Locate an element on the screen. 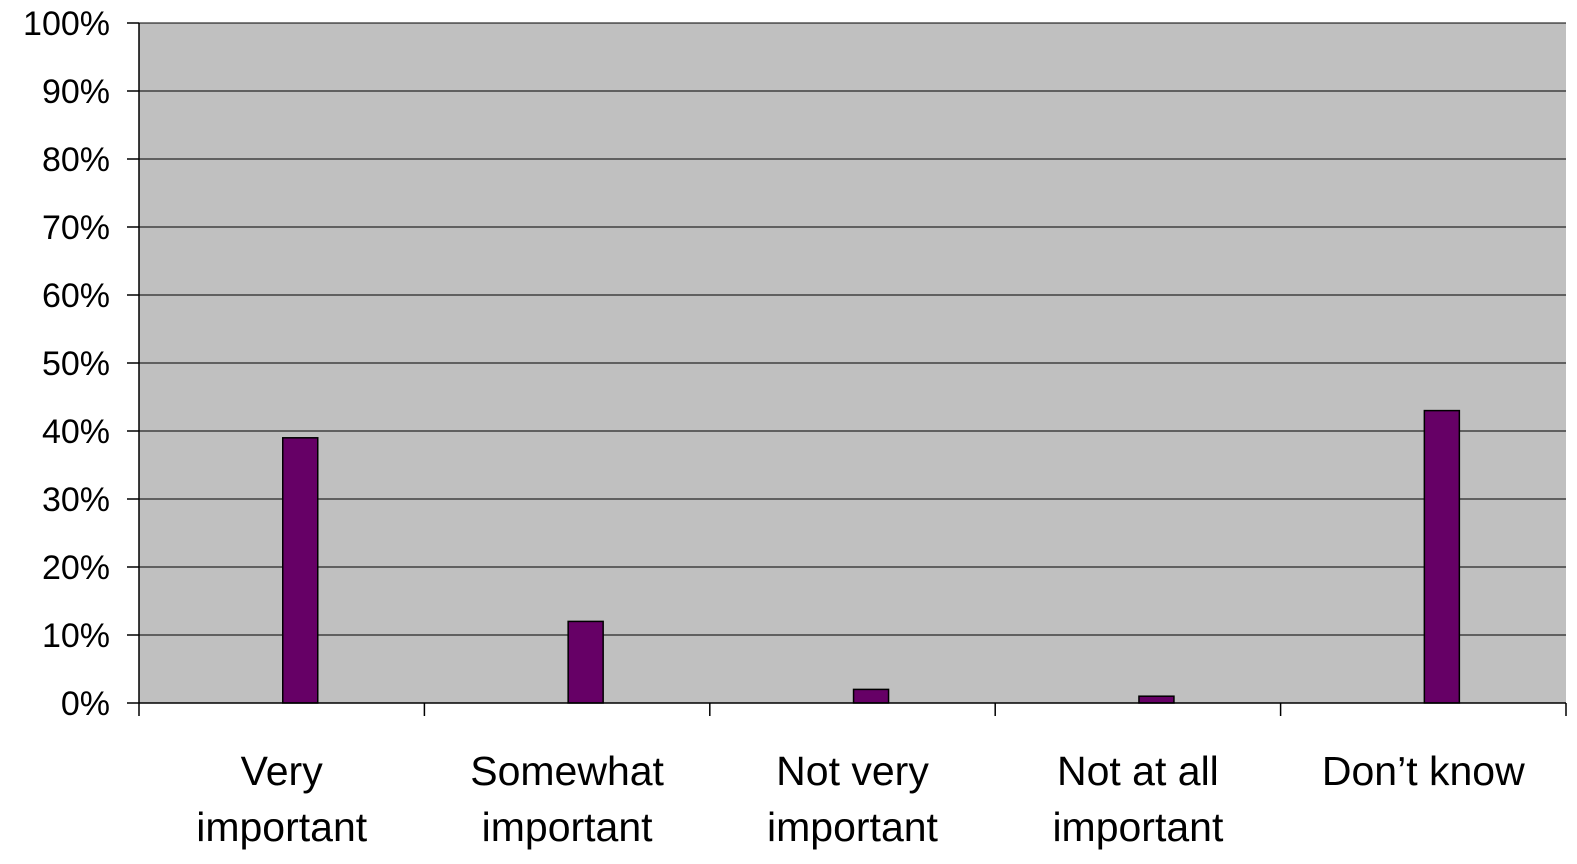 The height and width of the screenshot is (864, 1577). y-axis-ticks: 0% 10% 20% 30% 40% 50% 60% 70% 80% 90% 100% is located at coordinates (81, 364).